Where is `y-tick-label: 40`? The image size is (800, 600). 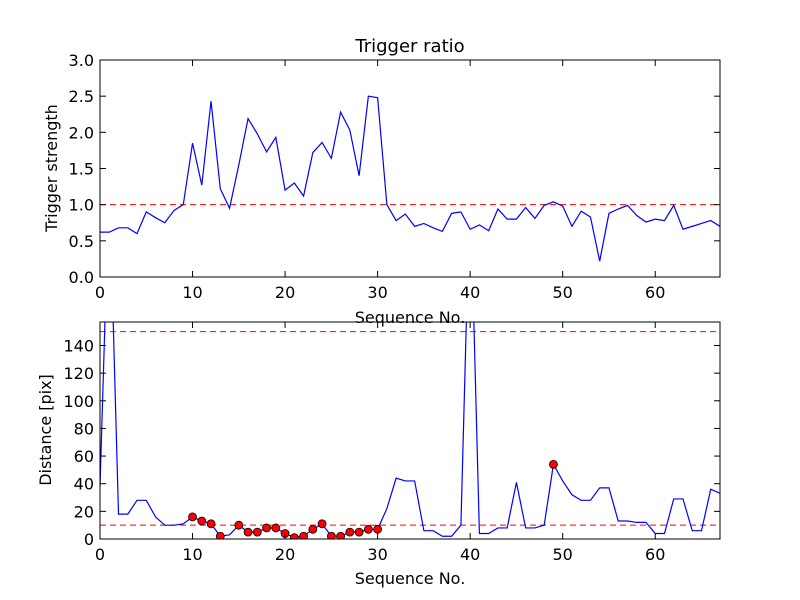 y-tick-label: 40 is located at coordinates (84, 484).